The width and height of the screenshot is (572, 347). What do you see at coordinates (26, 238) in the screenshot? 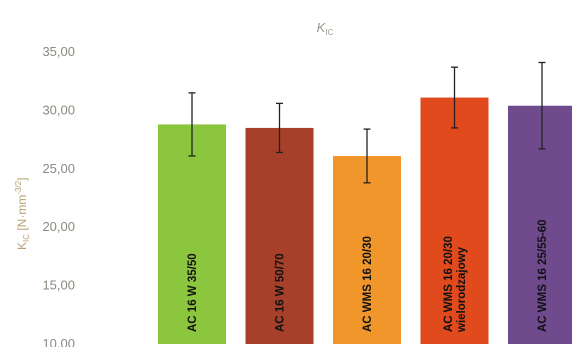
I see `y-axis-label-subscript: IC` at bounding box center [26, 238].